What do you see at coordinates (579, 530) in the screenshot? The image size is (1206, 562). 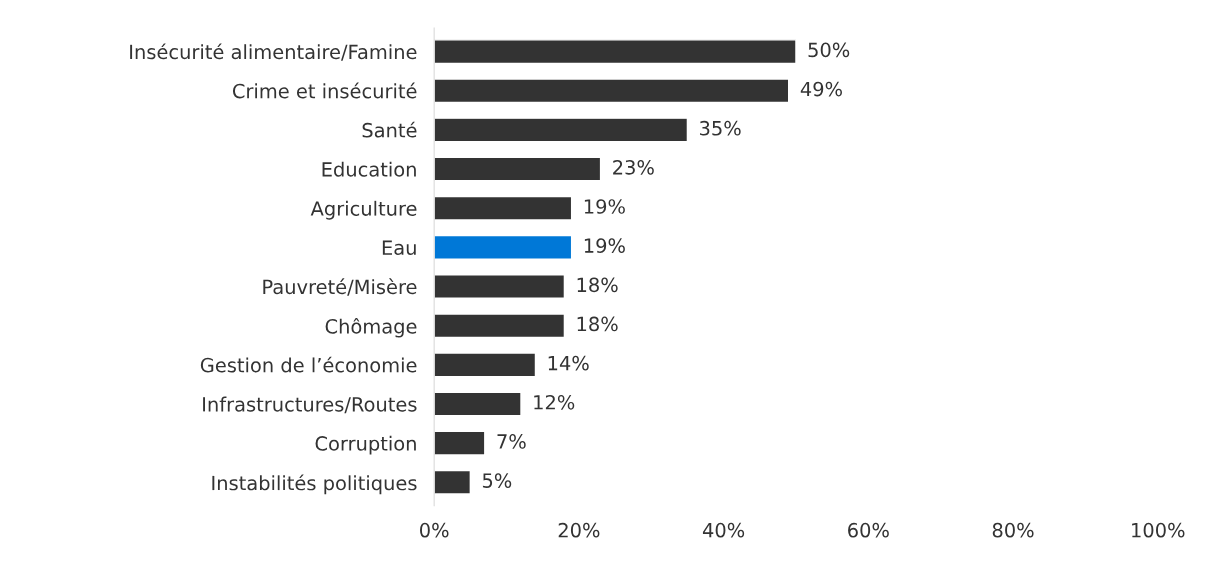 I see `x-tick-label: 20%` at bounding box center [579, 530].